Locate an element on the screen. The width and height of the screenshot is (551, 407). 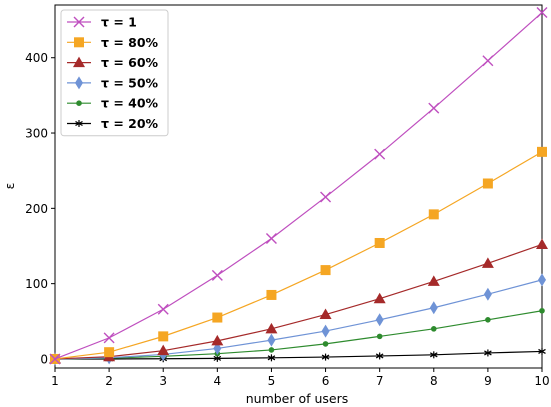
legend-item: τ = 60% is located at coordinates (113, 62).